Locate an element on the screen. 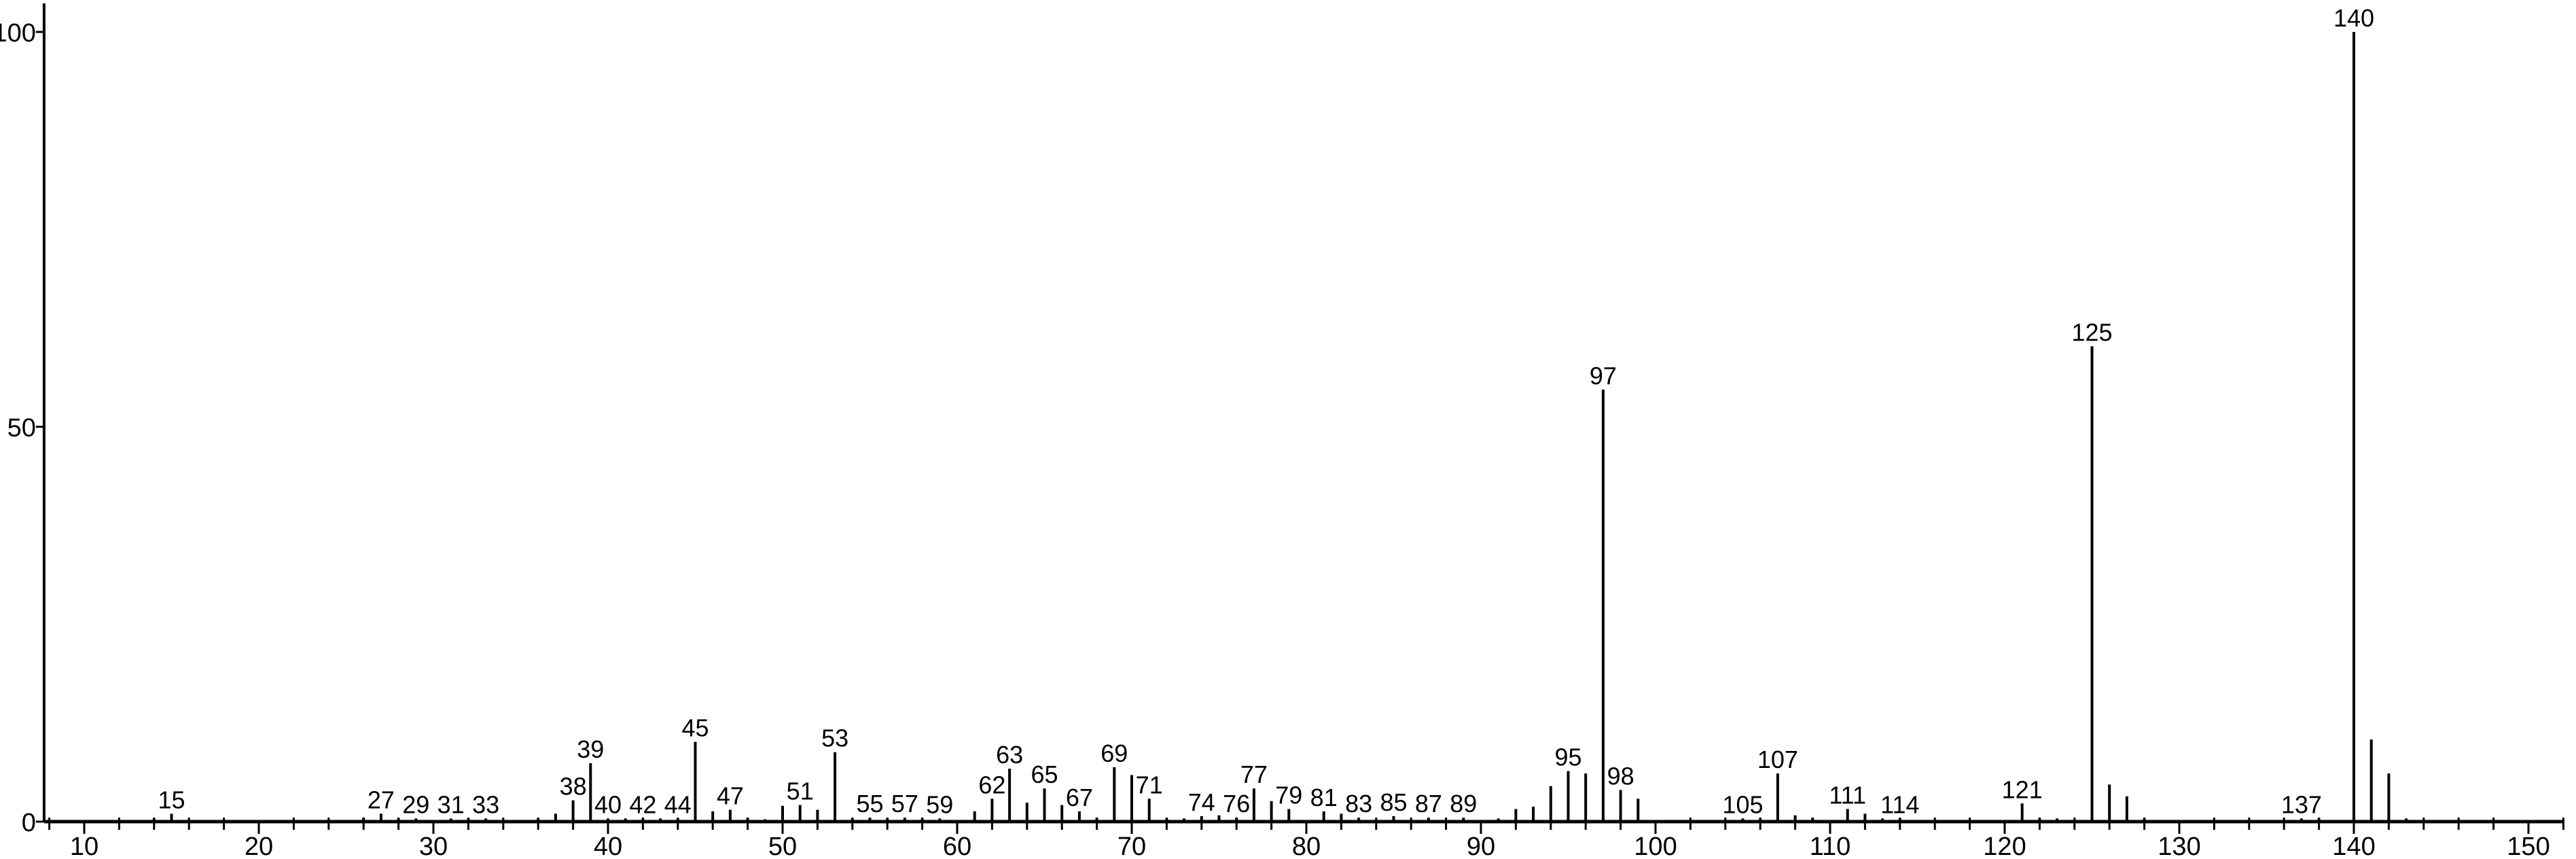  x-tick-label: 30 is located at coordinates (434, 845).